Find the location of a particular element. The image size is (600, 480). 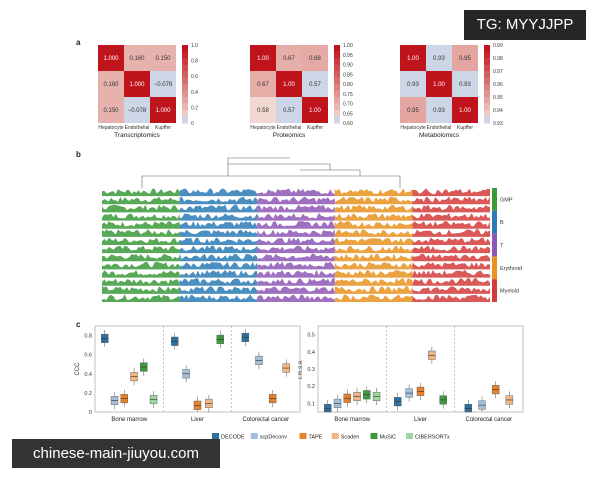

colorbar-tick: 0.4 is located at coordinates (194, 93).